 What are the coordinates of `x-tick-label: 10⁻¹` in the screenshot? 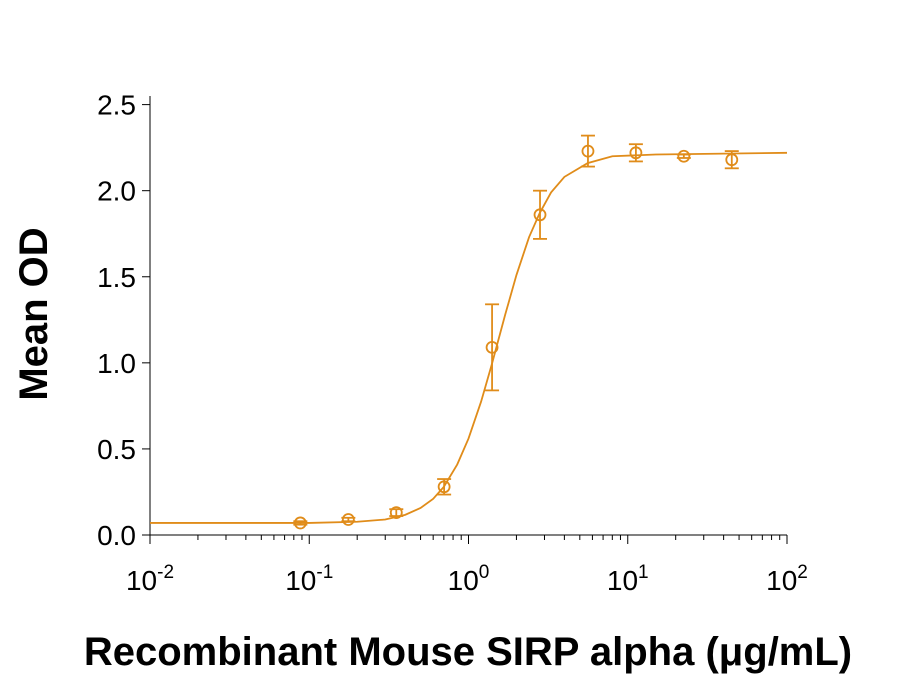 It's located at (309, 579).